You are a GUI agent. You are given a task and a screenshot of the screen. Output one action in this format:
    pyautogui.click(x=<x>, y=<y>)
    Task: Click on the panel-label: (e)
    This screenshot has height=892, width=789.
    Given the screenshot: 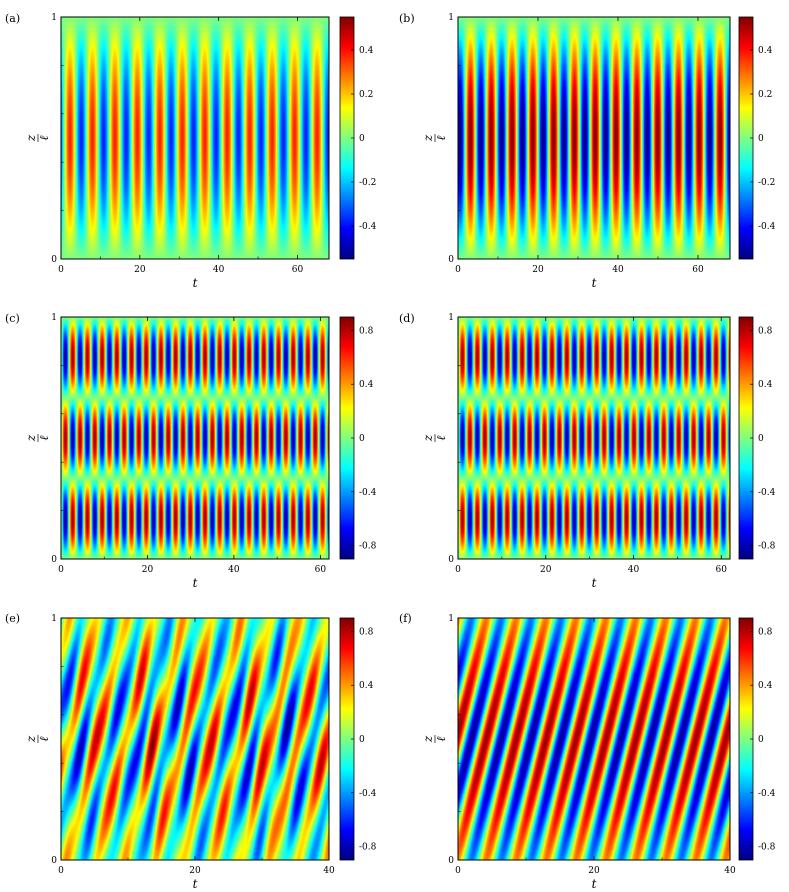 What is the action you would take?
    pyautogui.click(x=12, y=618)
    